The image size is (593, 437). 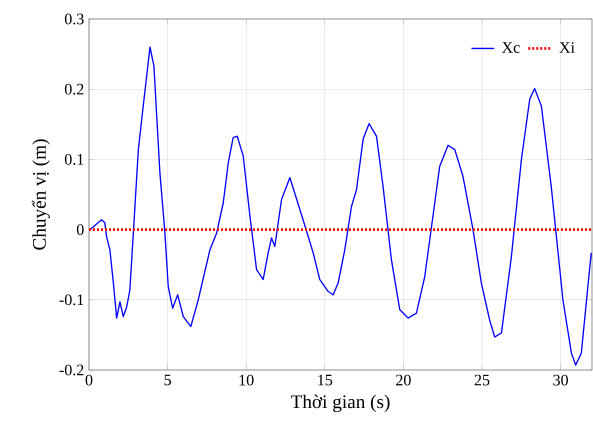 What do you see at coordinates (340, 403) in the screenshot?
I see `x-axis-title: Thời gian (s)` at bounding box center [340, 403].